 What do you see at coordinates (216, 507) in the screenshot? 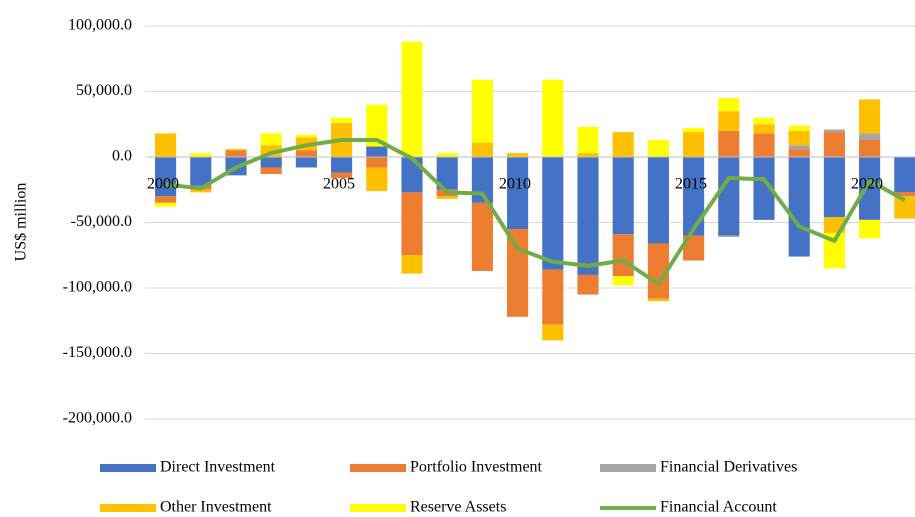
I see `legend-label: Other Investment` at bounding box center [216, 507].